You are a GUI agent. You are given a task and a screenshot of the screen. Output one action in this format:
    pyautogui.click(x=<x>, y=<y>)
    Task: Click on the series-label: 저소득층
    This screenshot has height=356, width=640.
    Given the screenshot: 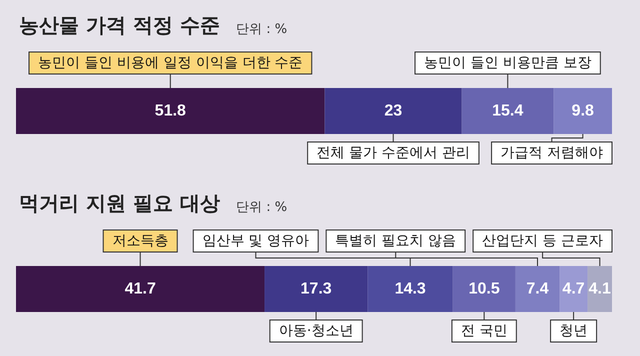 What is the action you would take?
    pyautogui.click(x=140, y=241)
    